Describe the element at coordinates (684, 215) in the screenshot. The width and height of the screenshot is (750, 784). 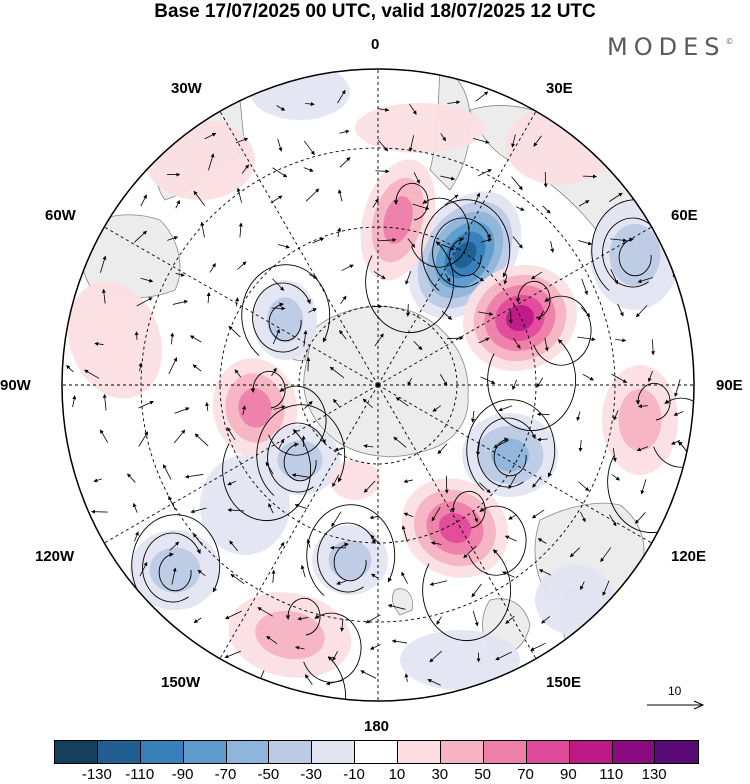
I see `lon-label-60e: 60E` at that location.